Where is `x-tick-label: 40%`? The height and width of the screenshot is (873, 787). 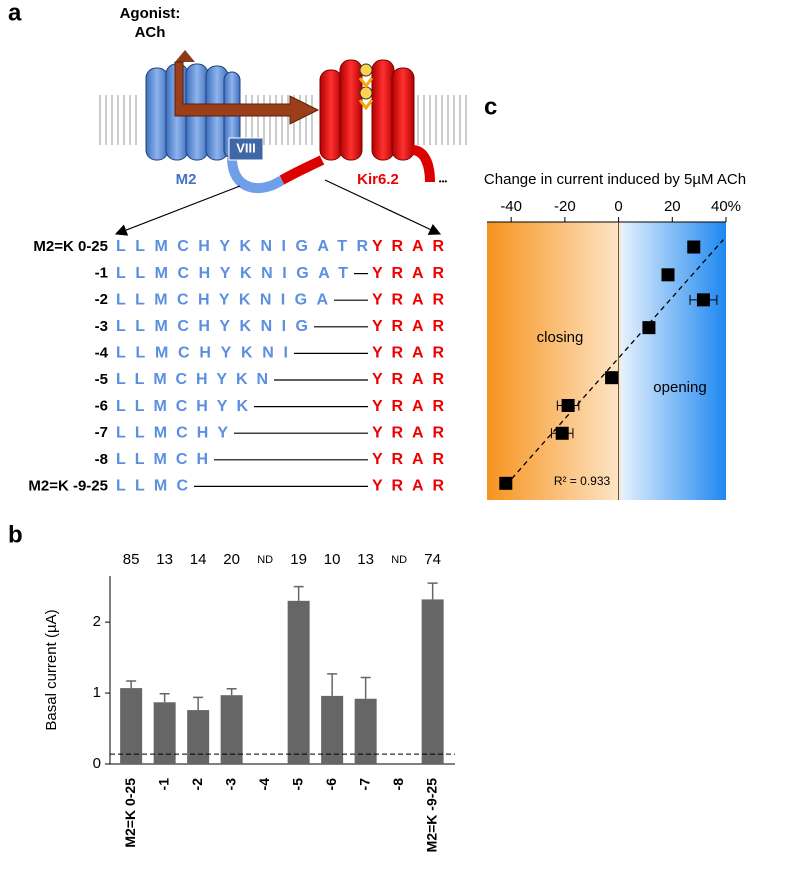 x-tick-label: 40% is located at coordinates (726, 206).